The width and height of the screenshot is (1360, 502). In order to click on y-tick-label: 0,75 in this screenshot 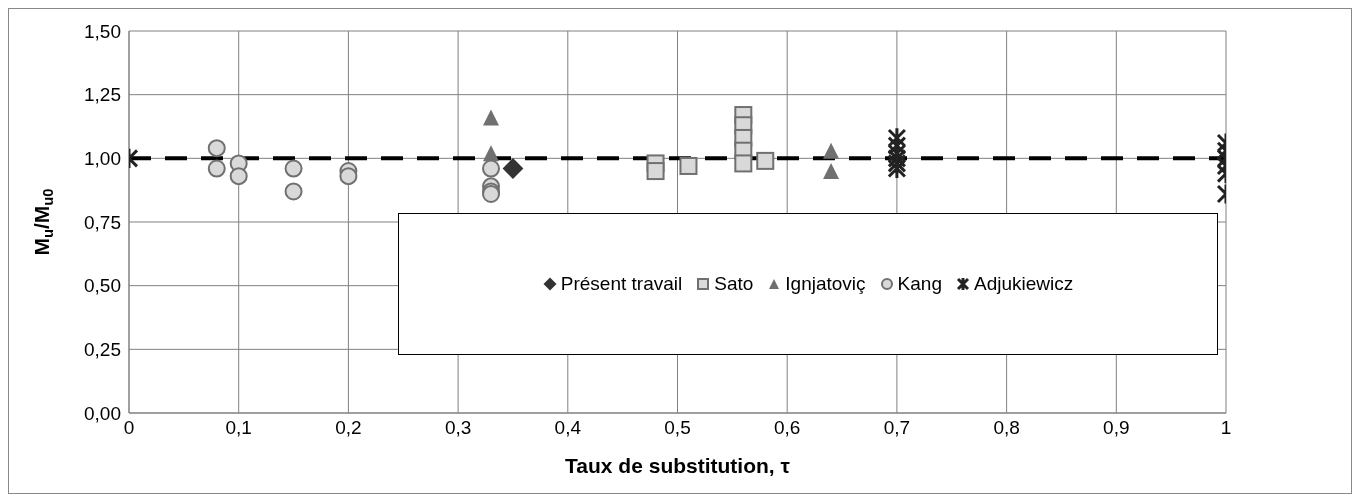, I will do `click(102, 222)`.